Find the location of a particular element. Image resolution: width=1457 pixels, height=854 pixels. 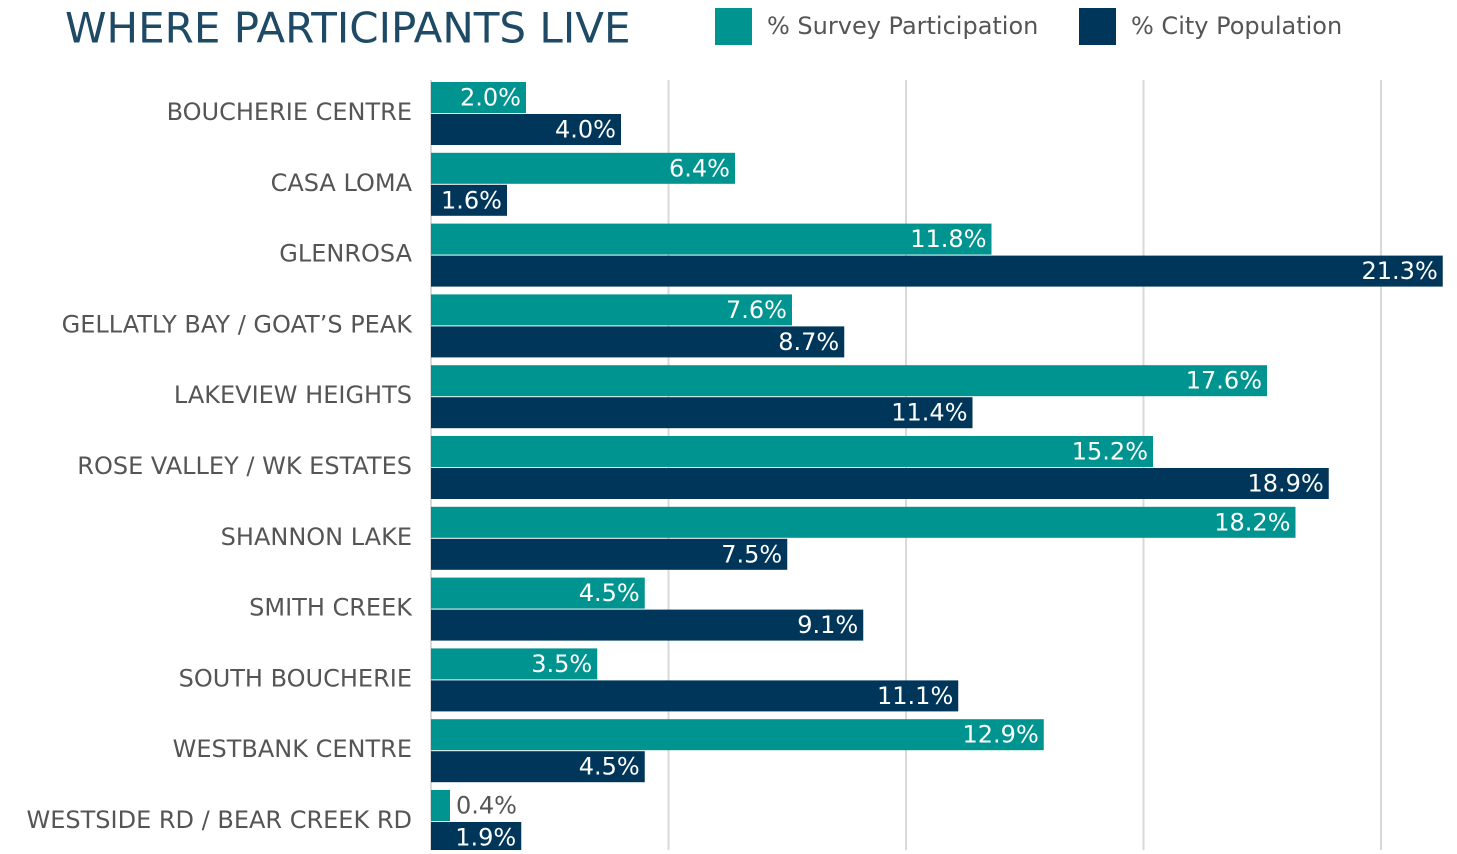

category-label: LAKEVIEW HEIGHTS is located at coordinates (293, 395).